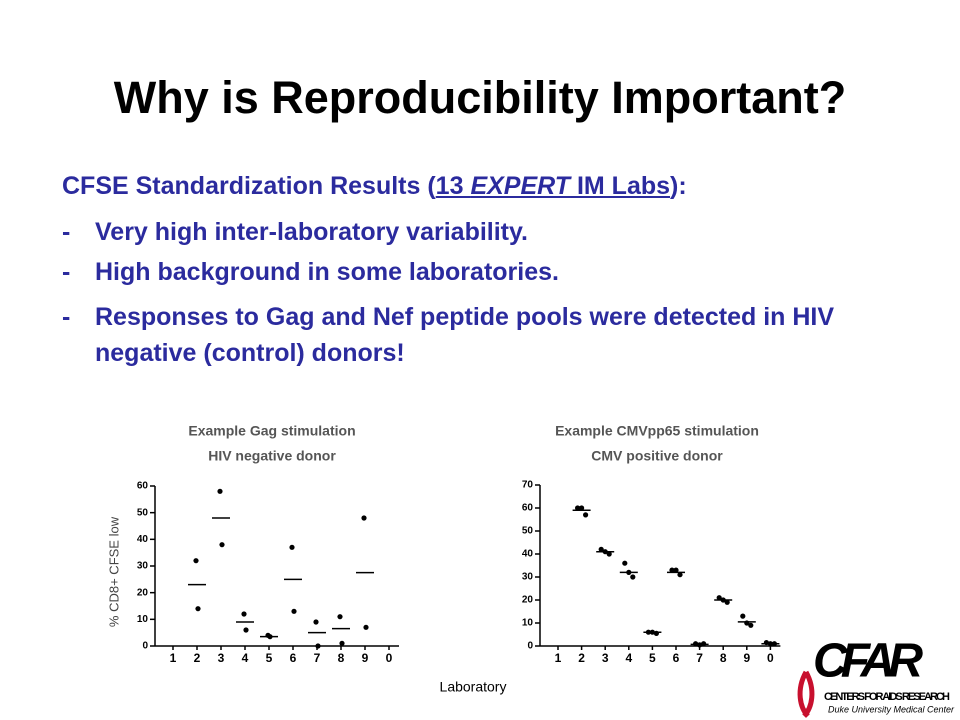  I want to click on logo-mark: CFAR, so click(868, 661).